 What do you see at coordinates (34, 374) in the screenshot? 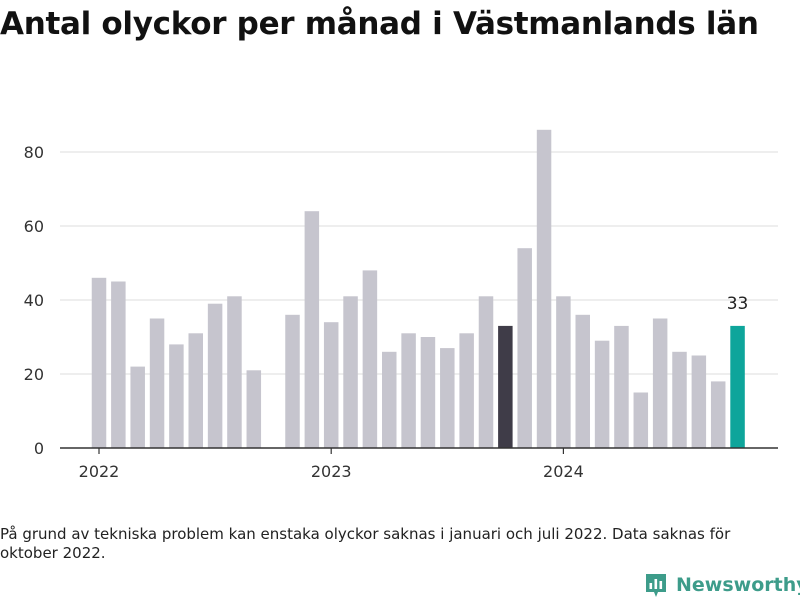
I see `y-tick-label: 20` at bounding box center [34, 374].